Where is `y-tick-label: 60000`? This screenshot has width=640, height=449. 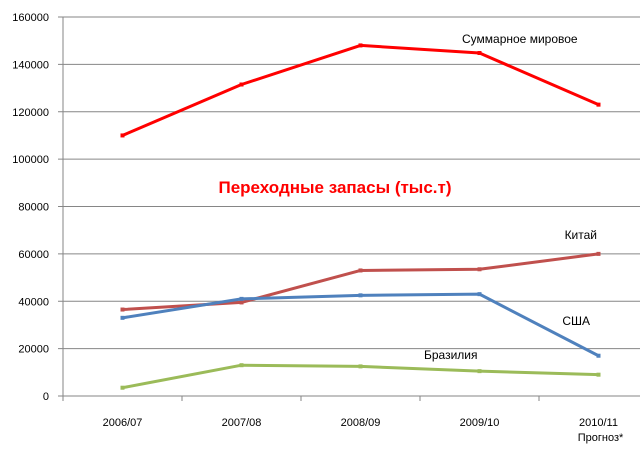
y-tick-label: 60000 is located at coordinates (33, 255).